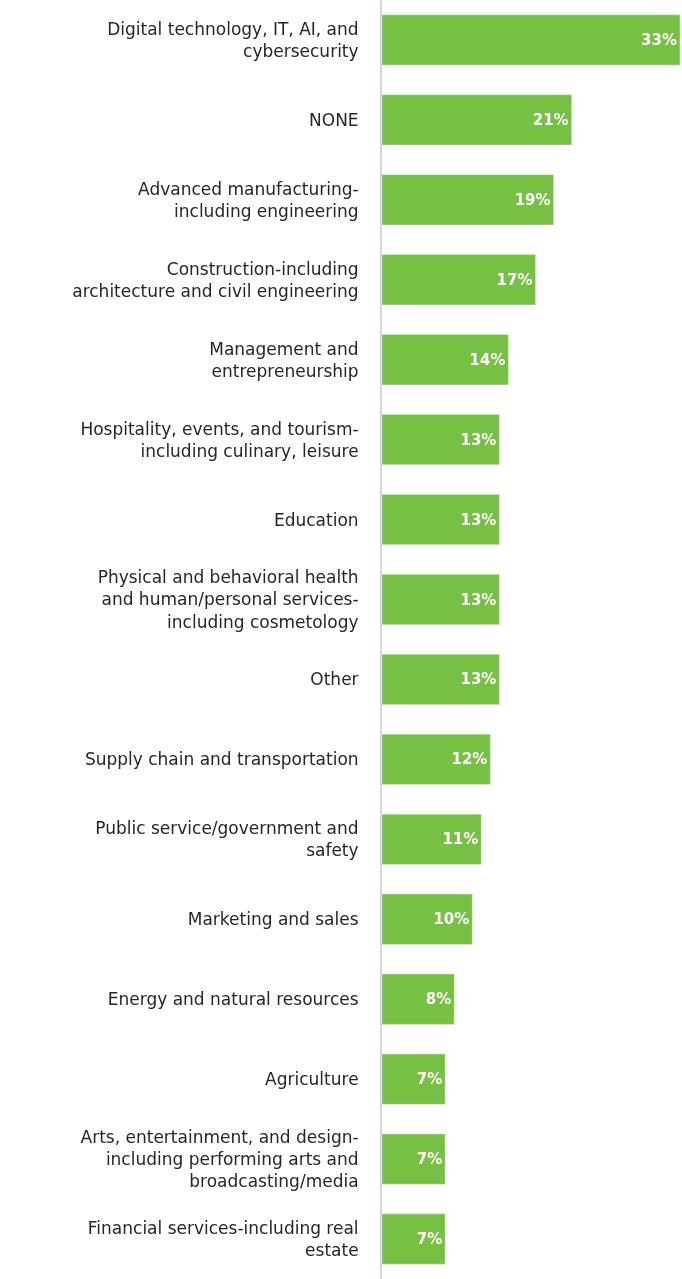 Image resolution: width=682 pixels, height=1279 pixels. Describe the element at coordinates (550, 119) in the screenshot. I see `data-label: 21%` at that location.